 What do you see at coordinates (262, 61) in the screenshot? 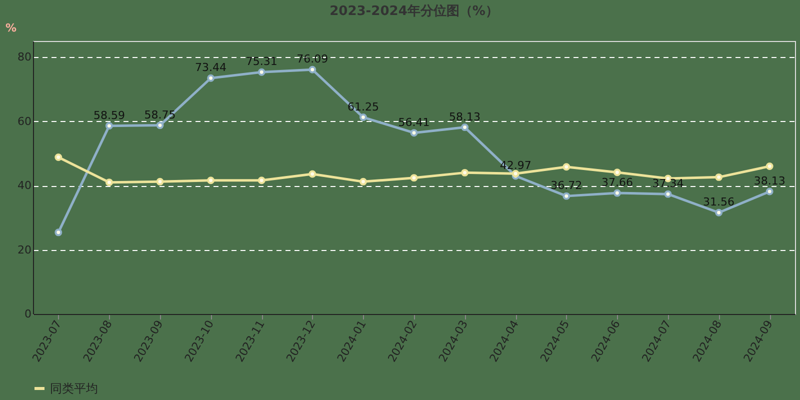
I see `data-label: 75.31` at bounding box center [262, 61].